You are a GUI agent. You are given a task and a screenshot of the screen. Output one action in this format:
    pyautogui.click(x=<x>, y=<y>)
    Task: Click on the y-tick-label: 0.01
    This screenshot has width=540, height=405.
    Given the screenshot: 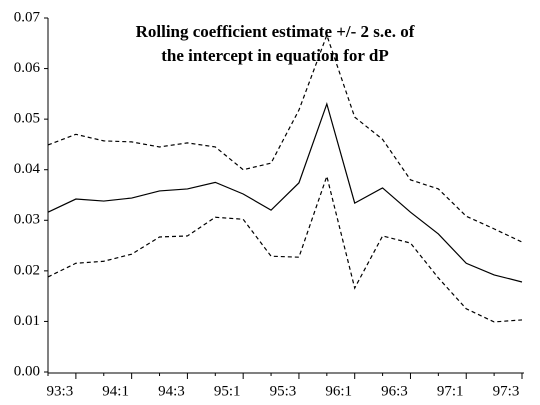 What is the action you would take?
    pyautogui.click(x=27, y=321)
    